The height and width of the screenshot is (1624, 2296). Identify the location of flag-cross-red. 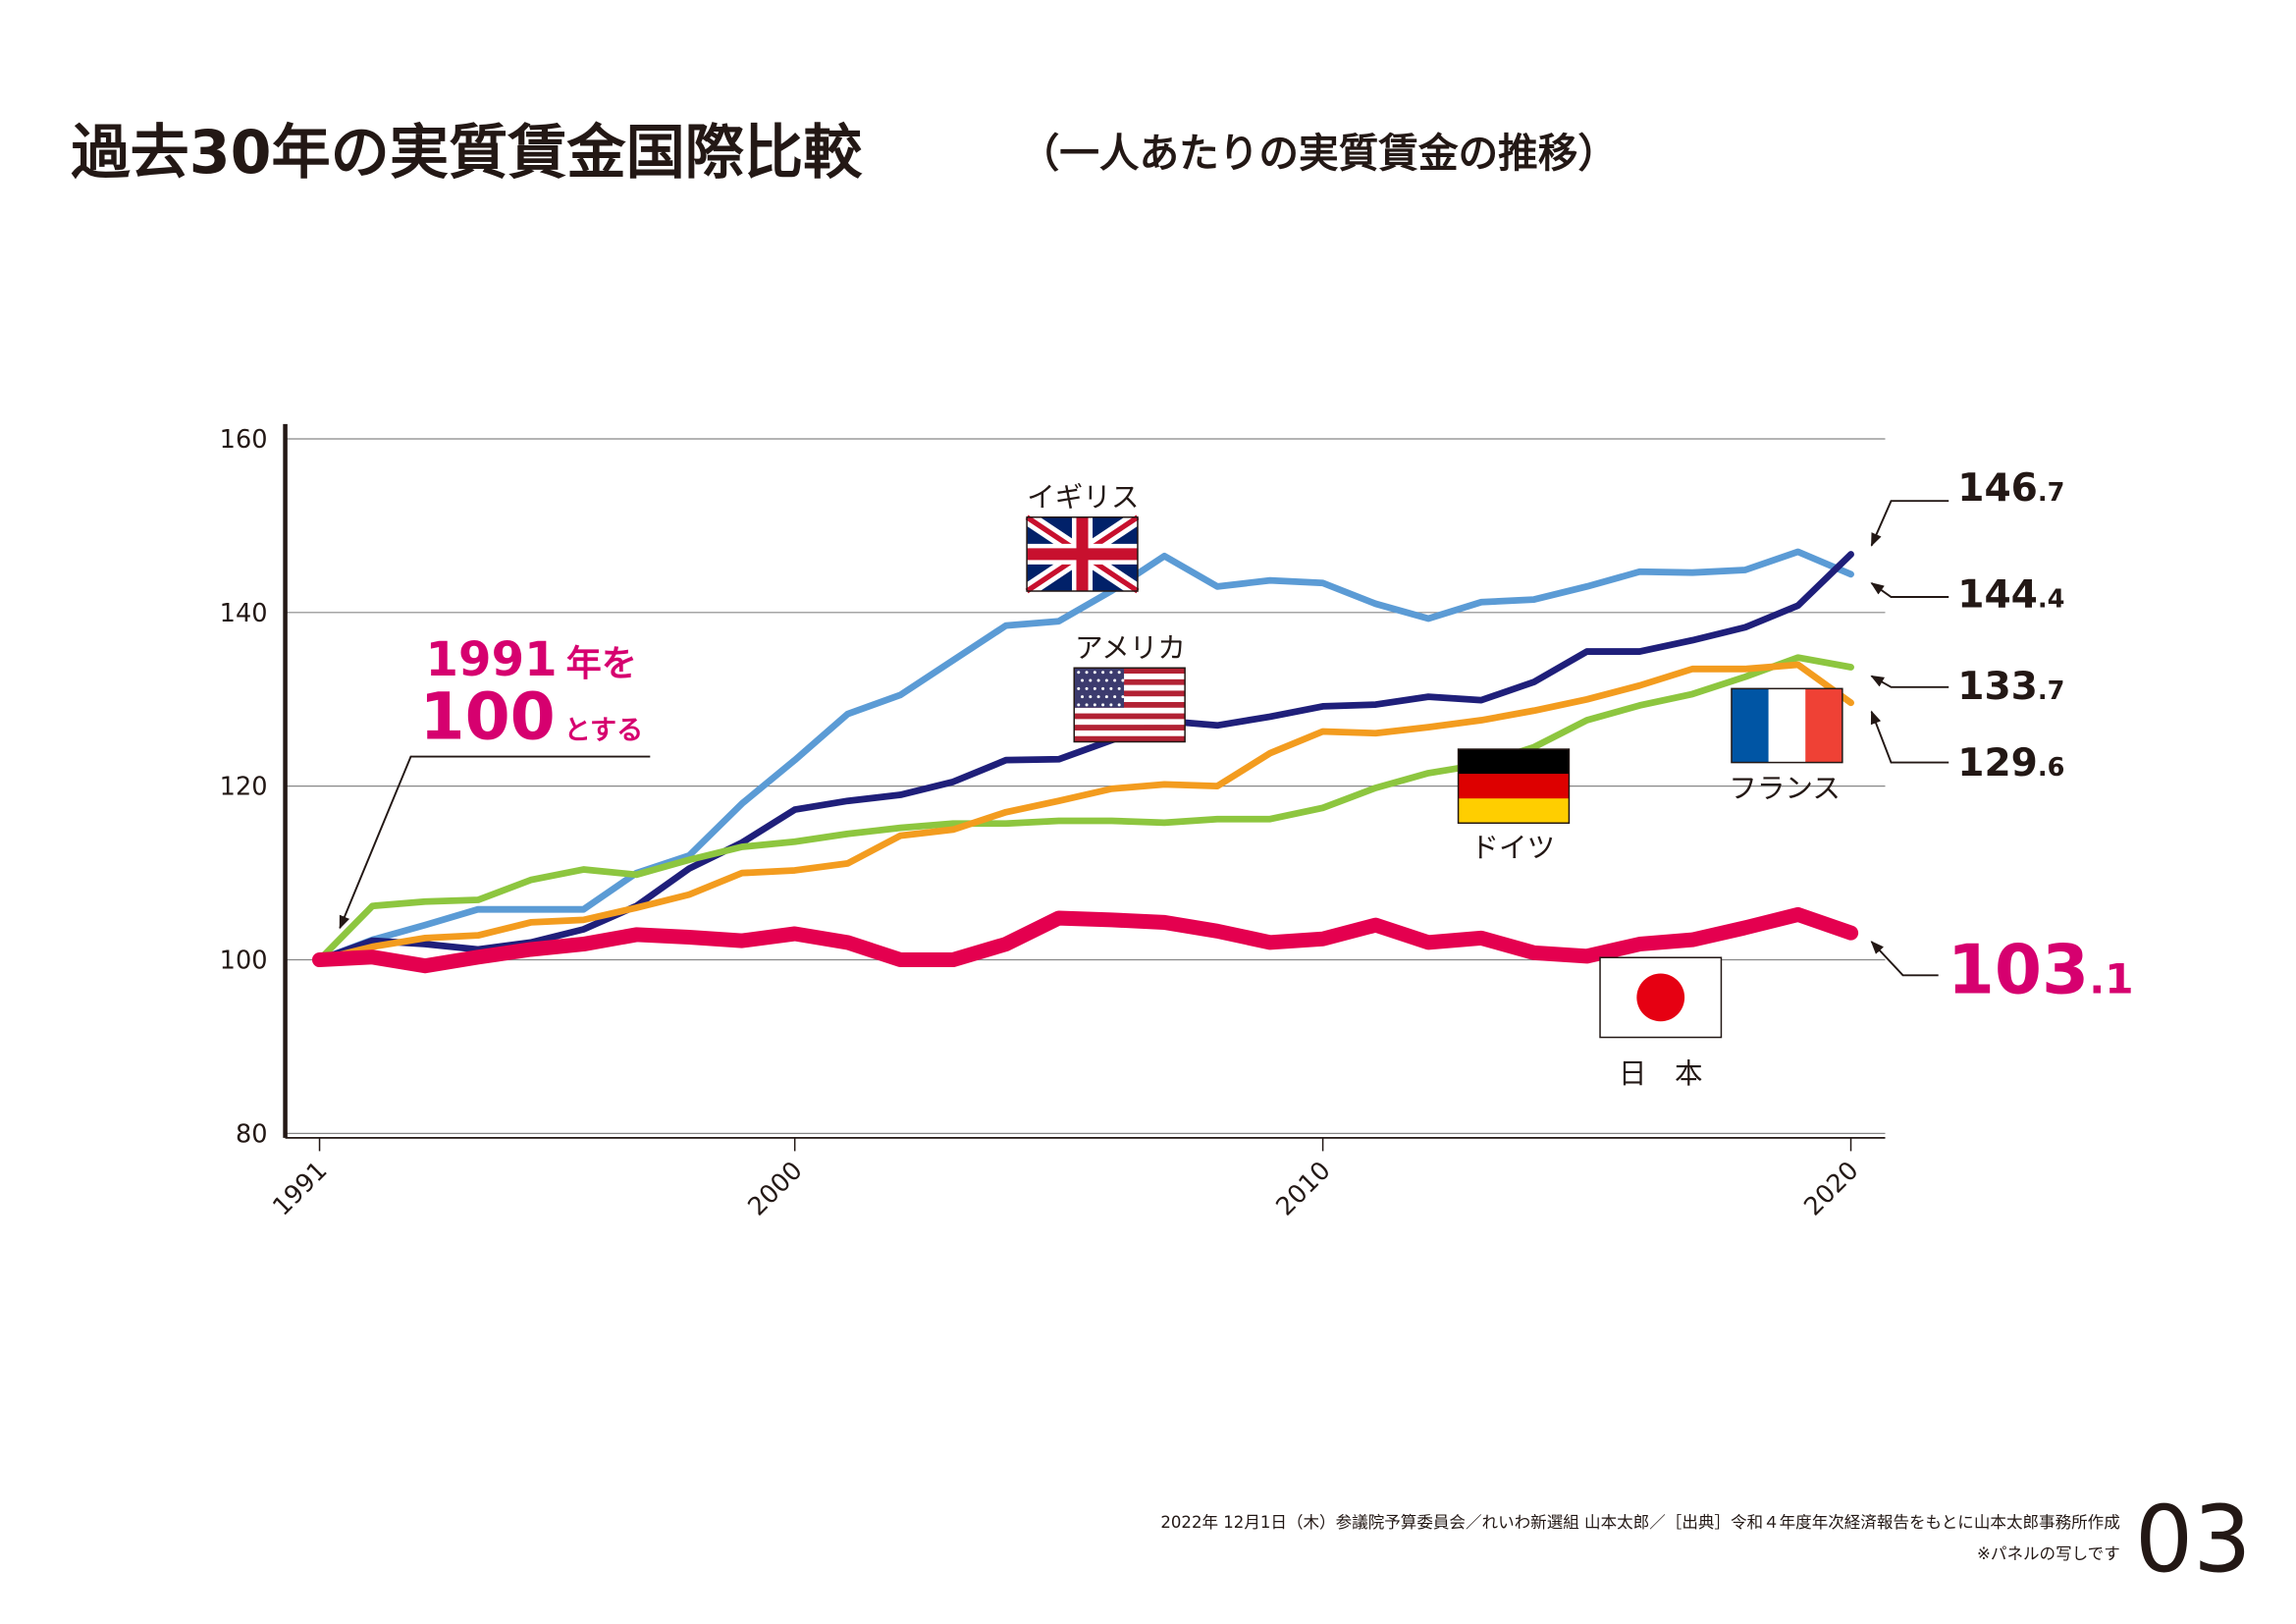
(1082, 554).